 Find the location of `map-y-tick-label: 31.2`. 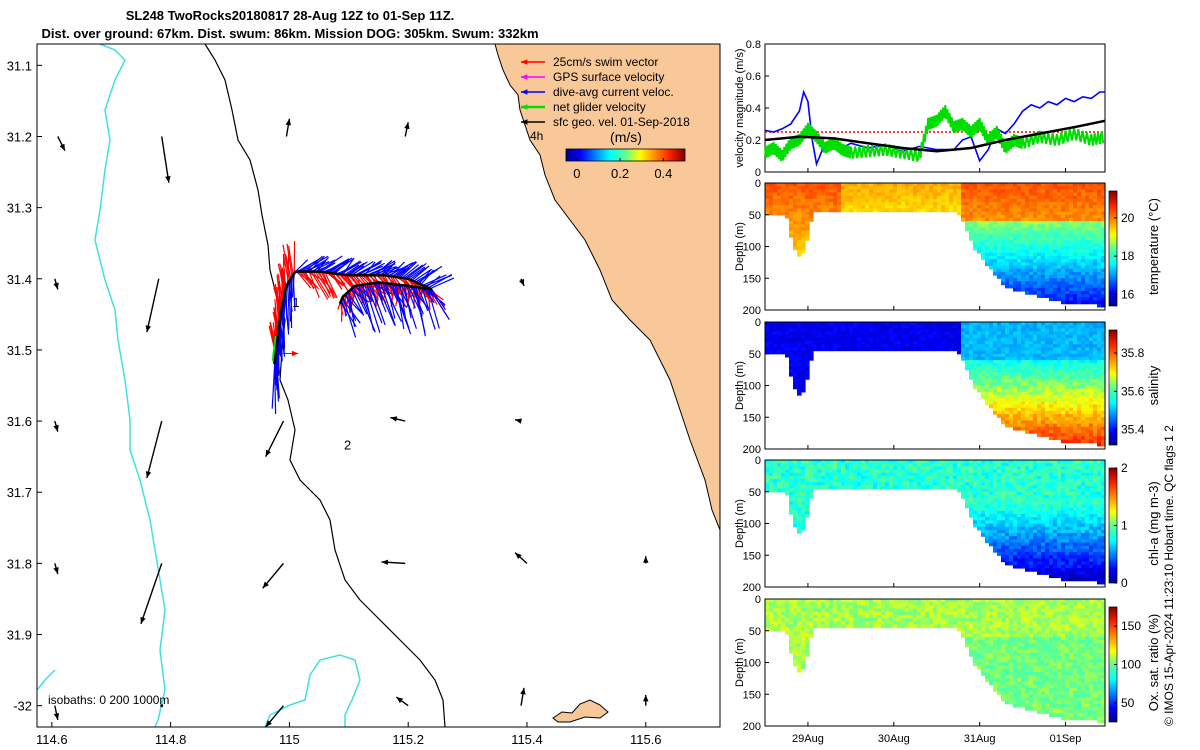

map-y-tick-label: 31.2 is located at coordinates (19, 136).